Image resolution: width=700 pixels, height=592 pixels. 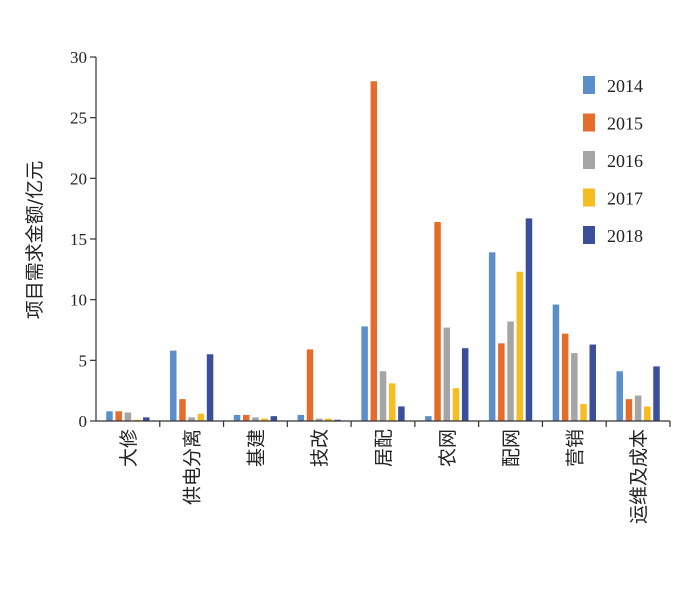 I want to click on bar-2017-基建, so click(x=264, y=419).